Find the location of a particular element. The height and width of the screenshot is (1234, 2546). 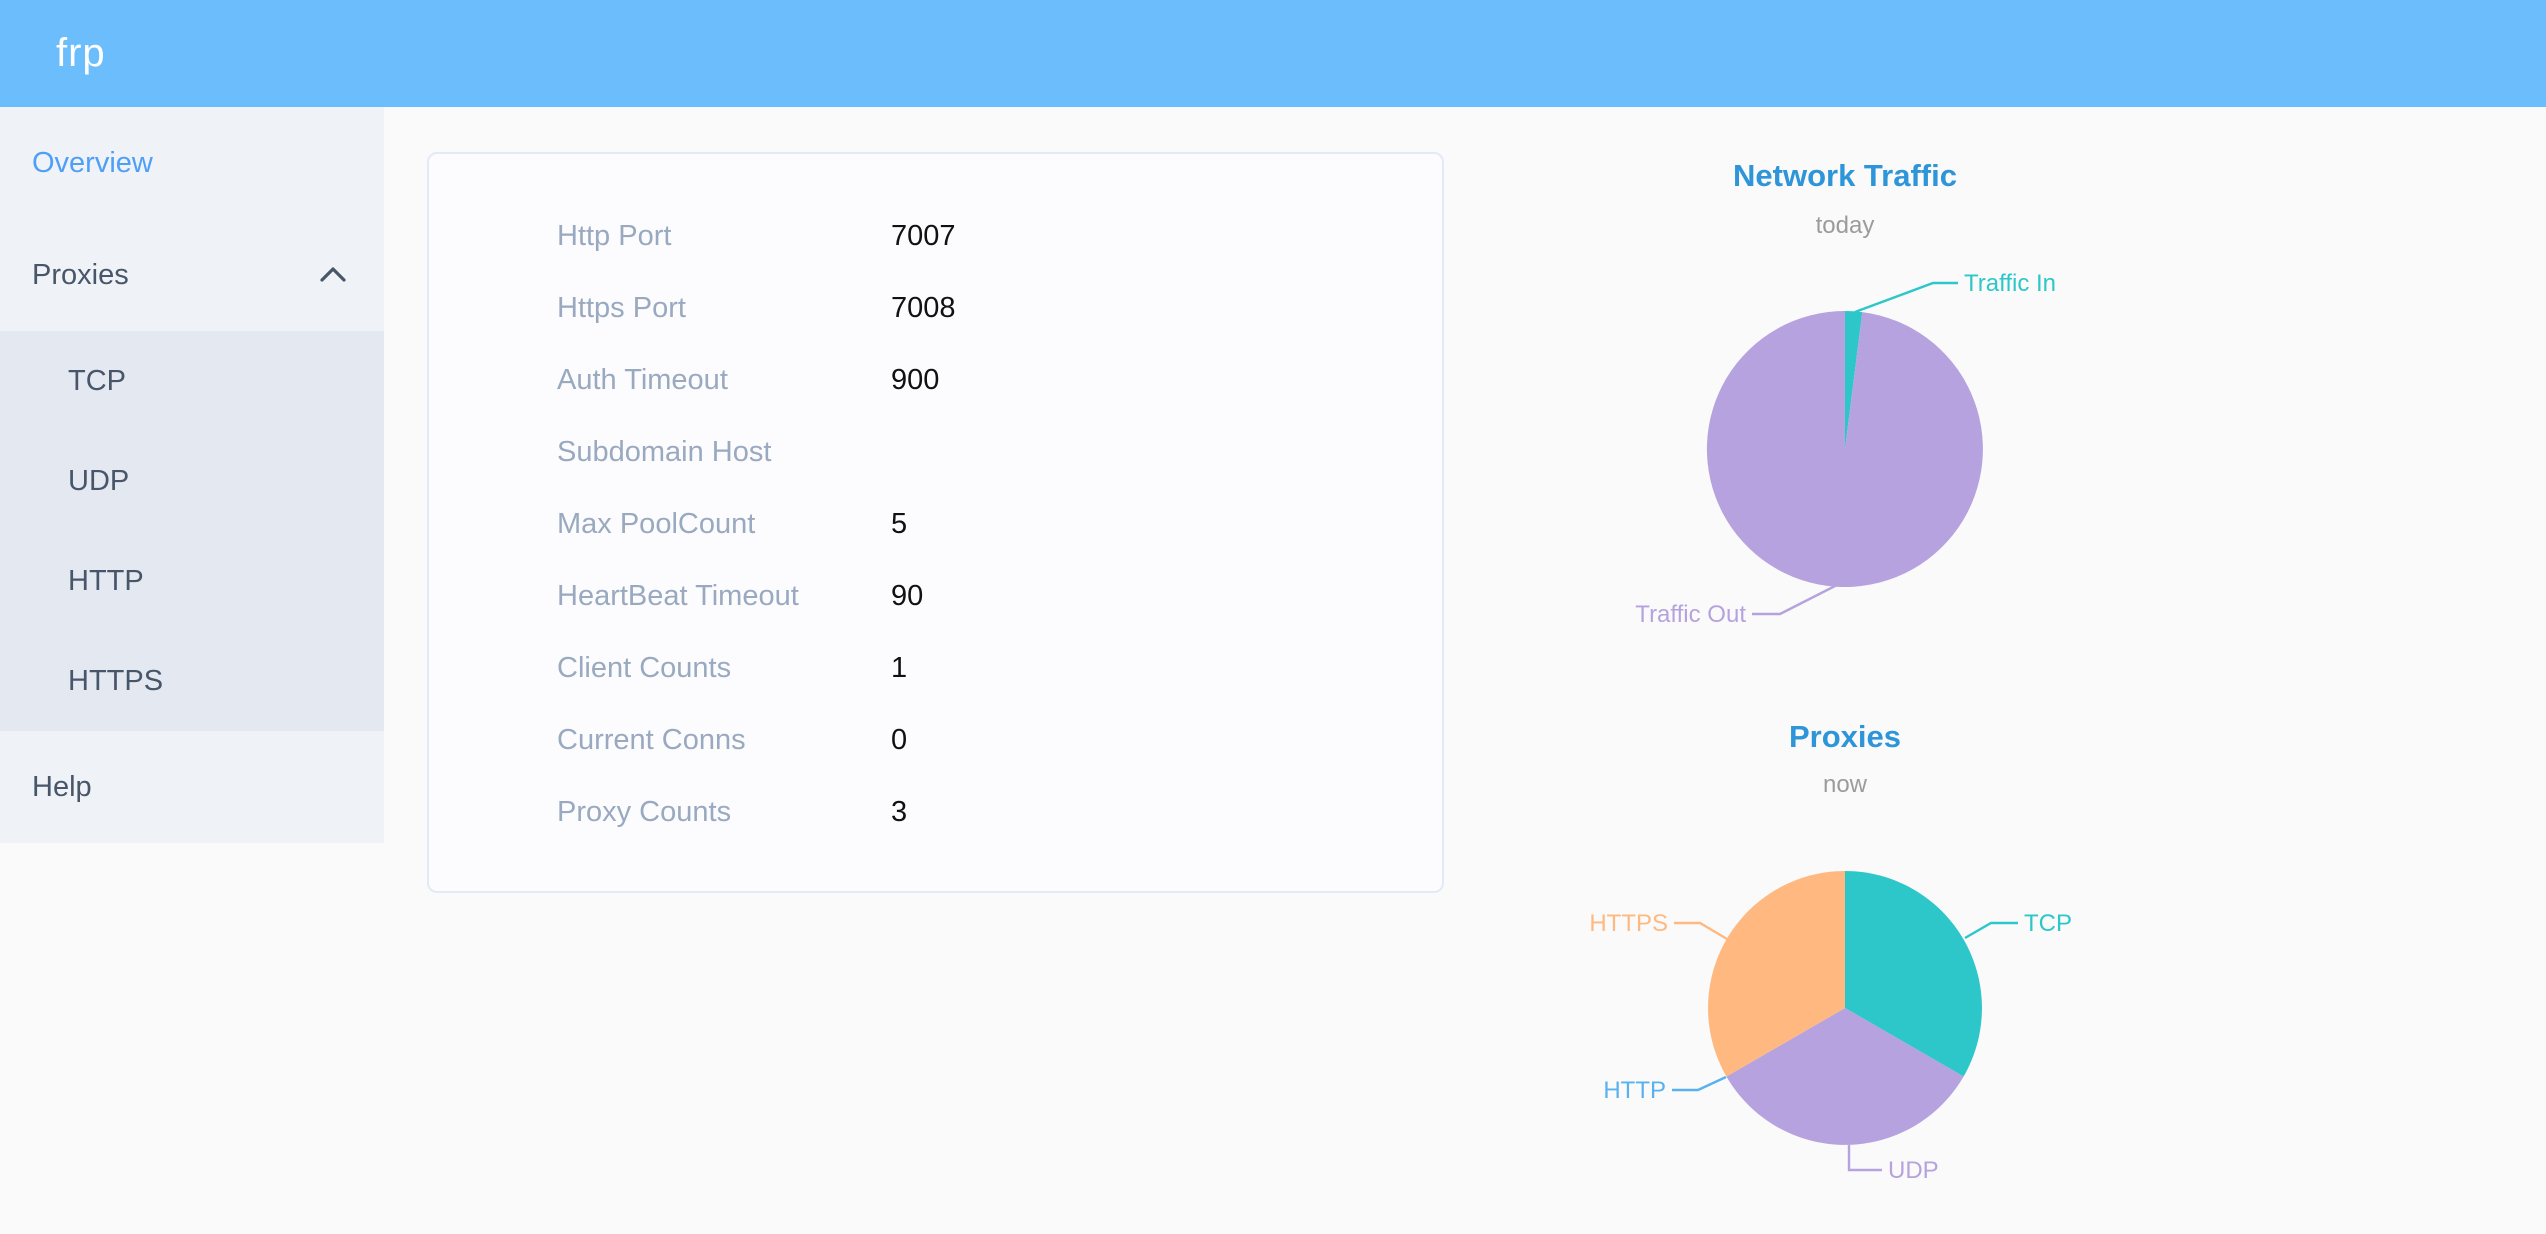

pie-label-traffic-out: Traffic Out is located at coordinates (1690, 614).